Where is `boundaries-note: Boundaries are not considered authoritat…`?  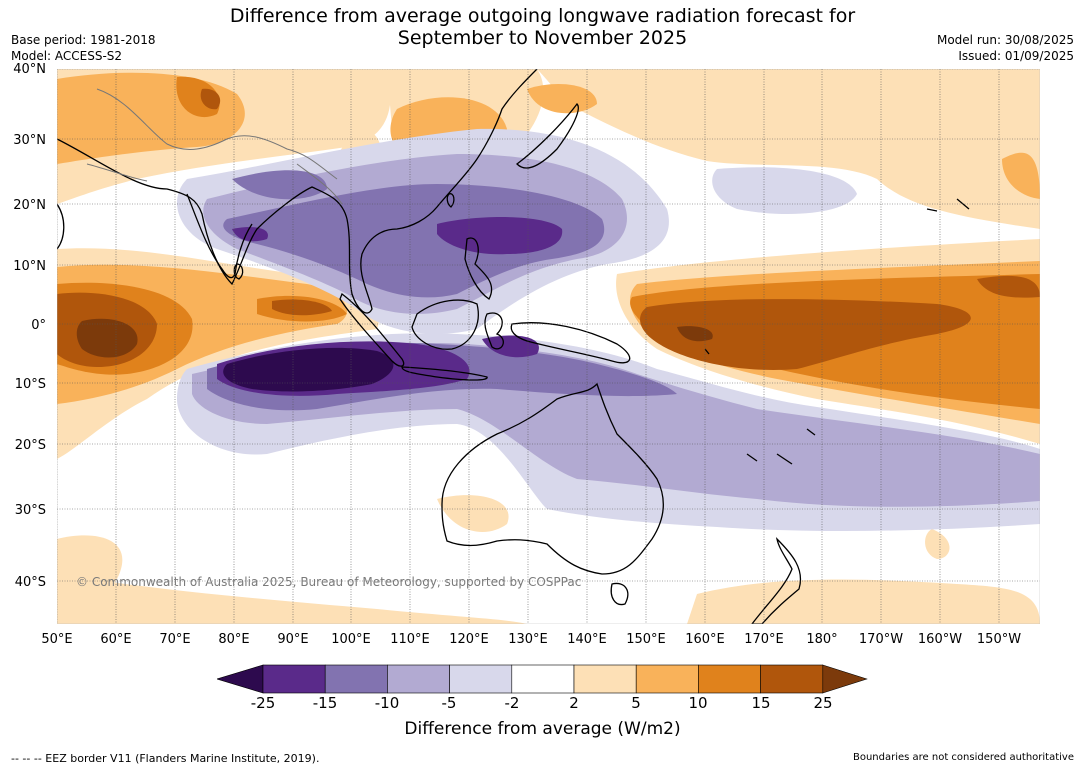 boundaries-note: Boundaries are not considered authoritat… is located at coordinates (963, 757).